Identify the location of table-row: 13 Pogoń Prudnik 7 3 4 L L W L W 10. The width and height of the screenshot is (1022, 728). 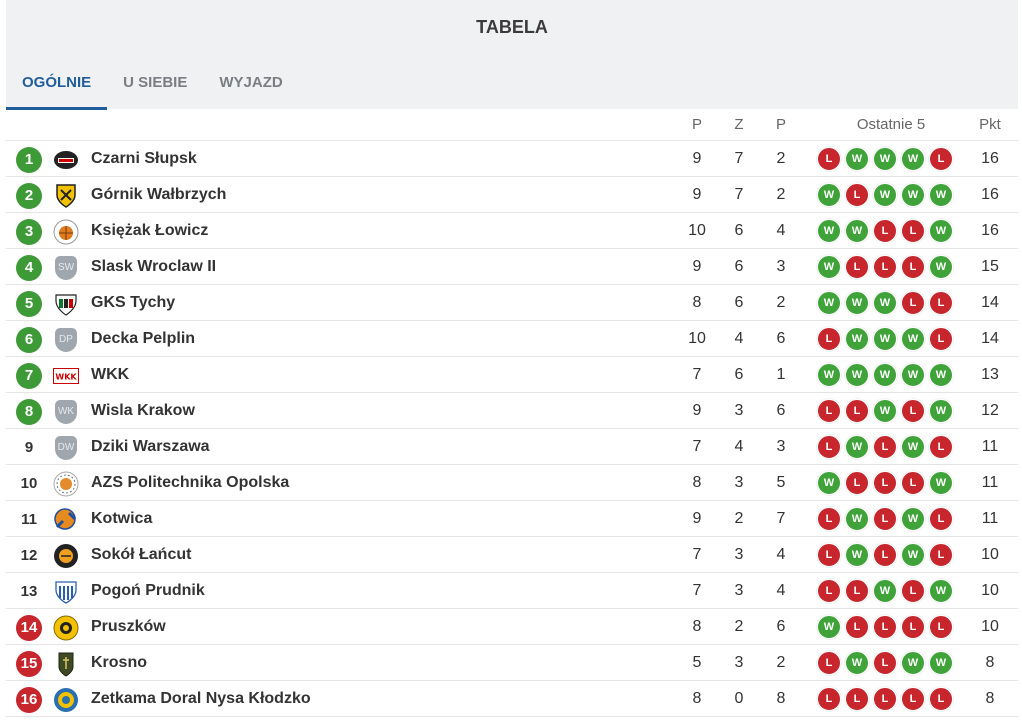
(512, 591).